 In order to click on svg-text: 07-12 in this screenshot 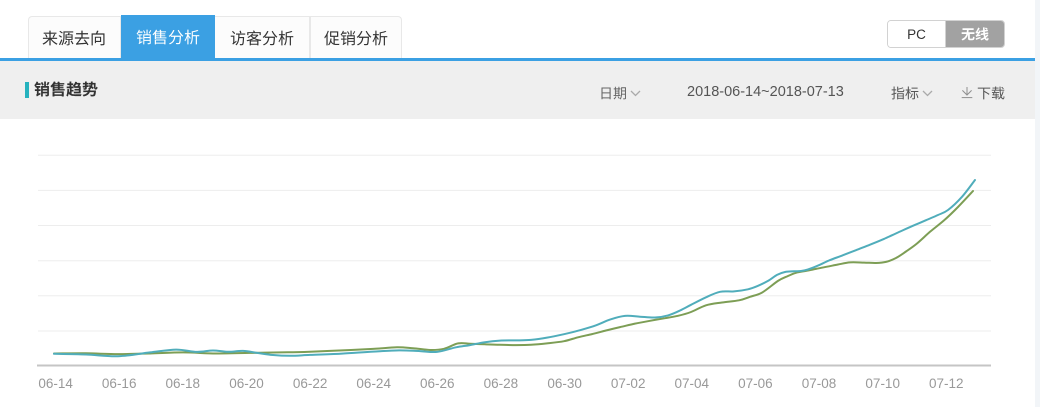, I will do `click(946, 383)`.